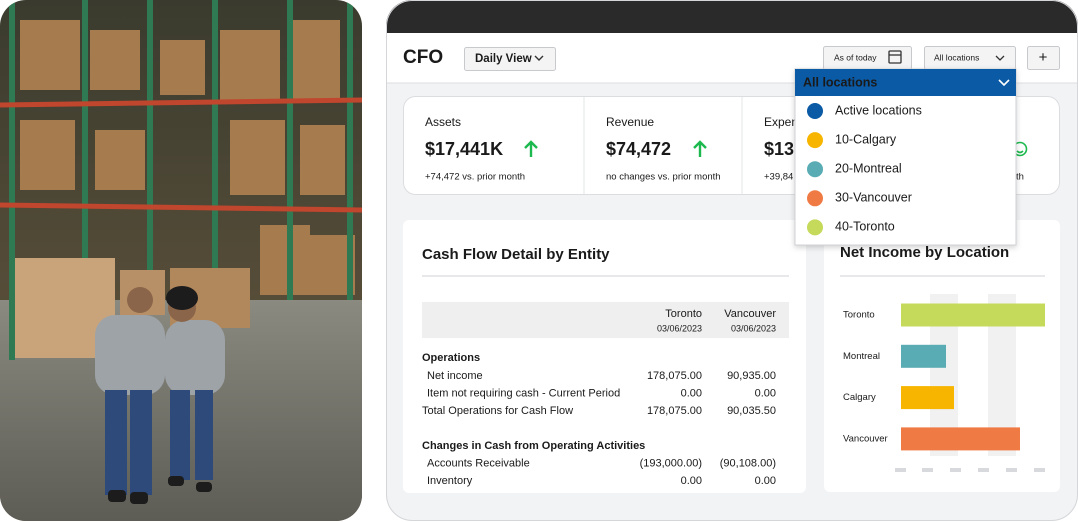 Image resolution: width=1078 pixels, height=522 pixels. Describe the element at coordinates (443, 122) in the screenshot. I see `kpi-label: Assets` at that location.